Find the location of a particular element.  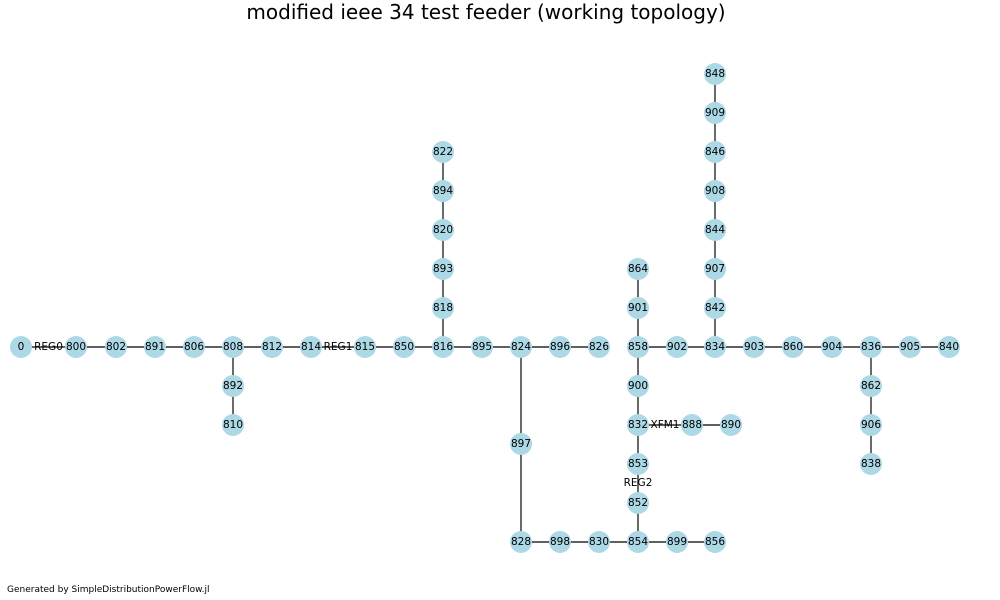

bus-node-label: 895 is located at coordinates (482, 347).